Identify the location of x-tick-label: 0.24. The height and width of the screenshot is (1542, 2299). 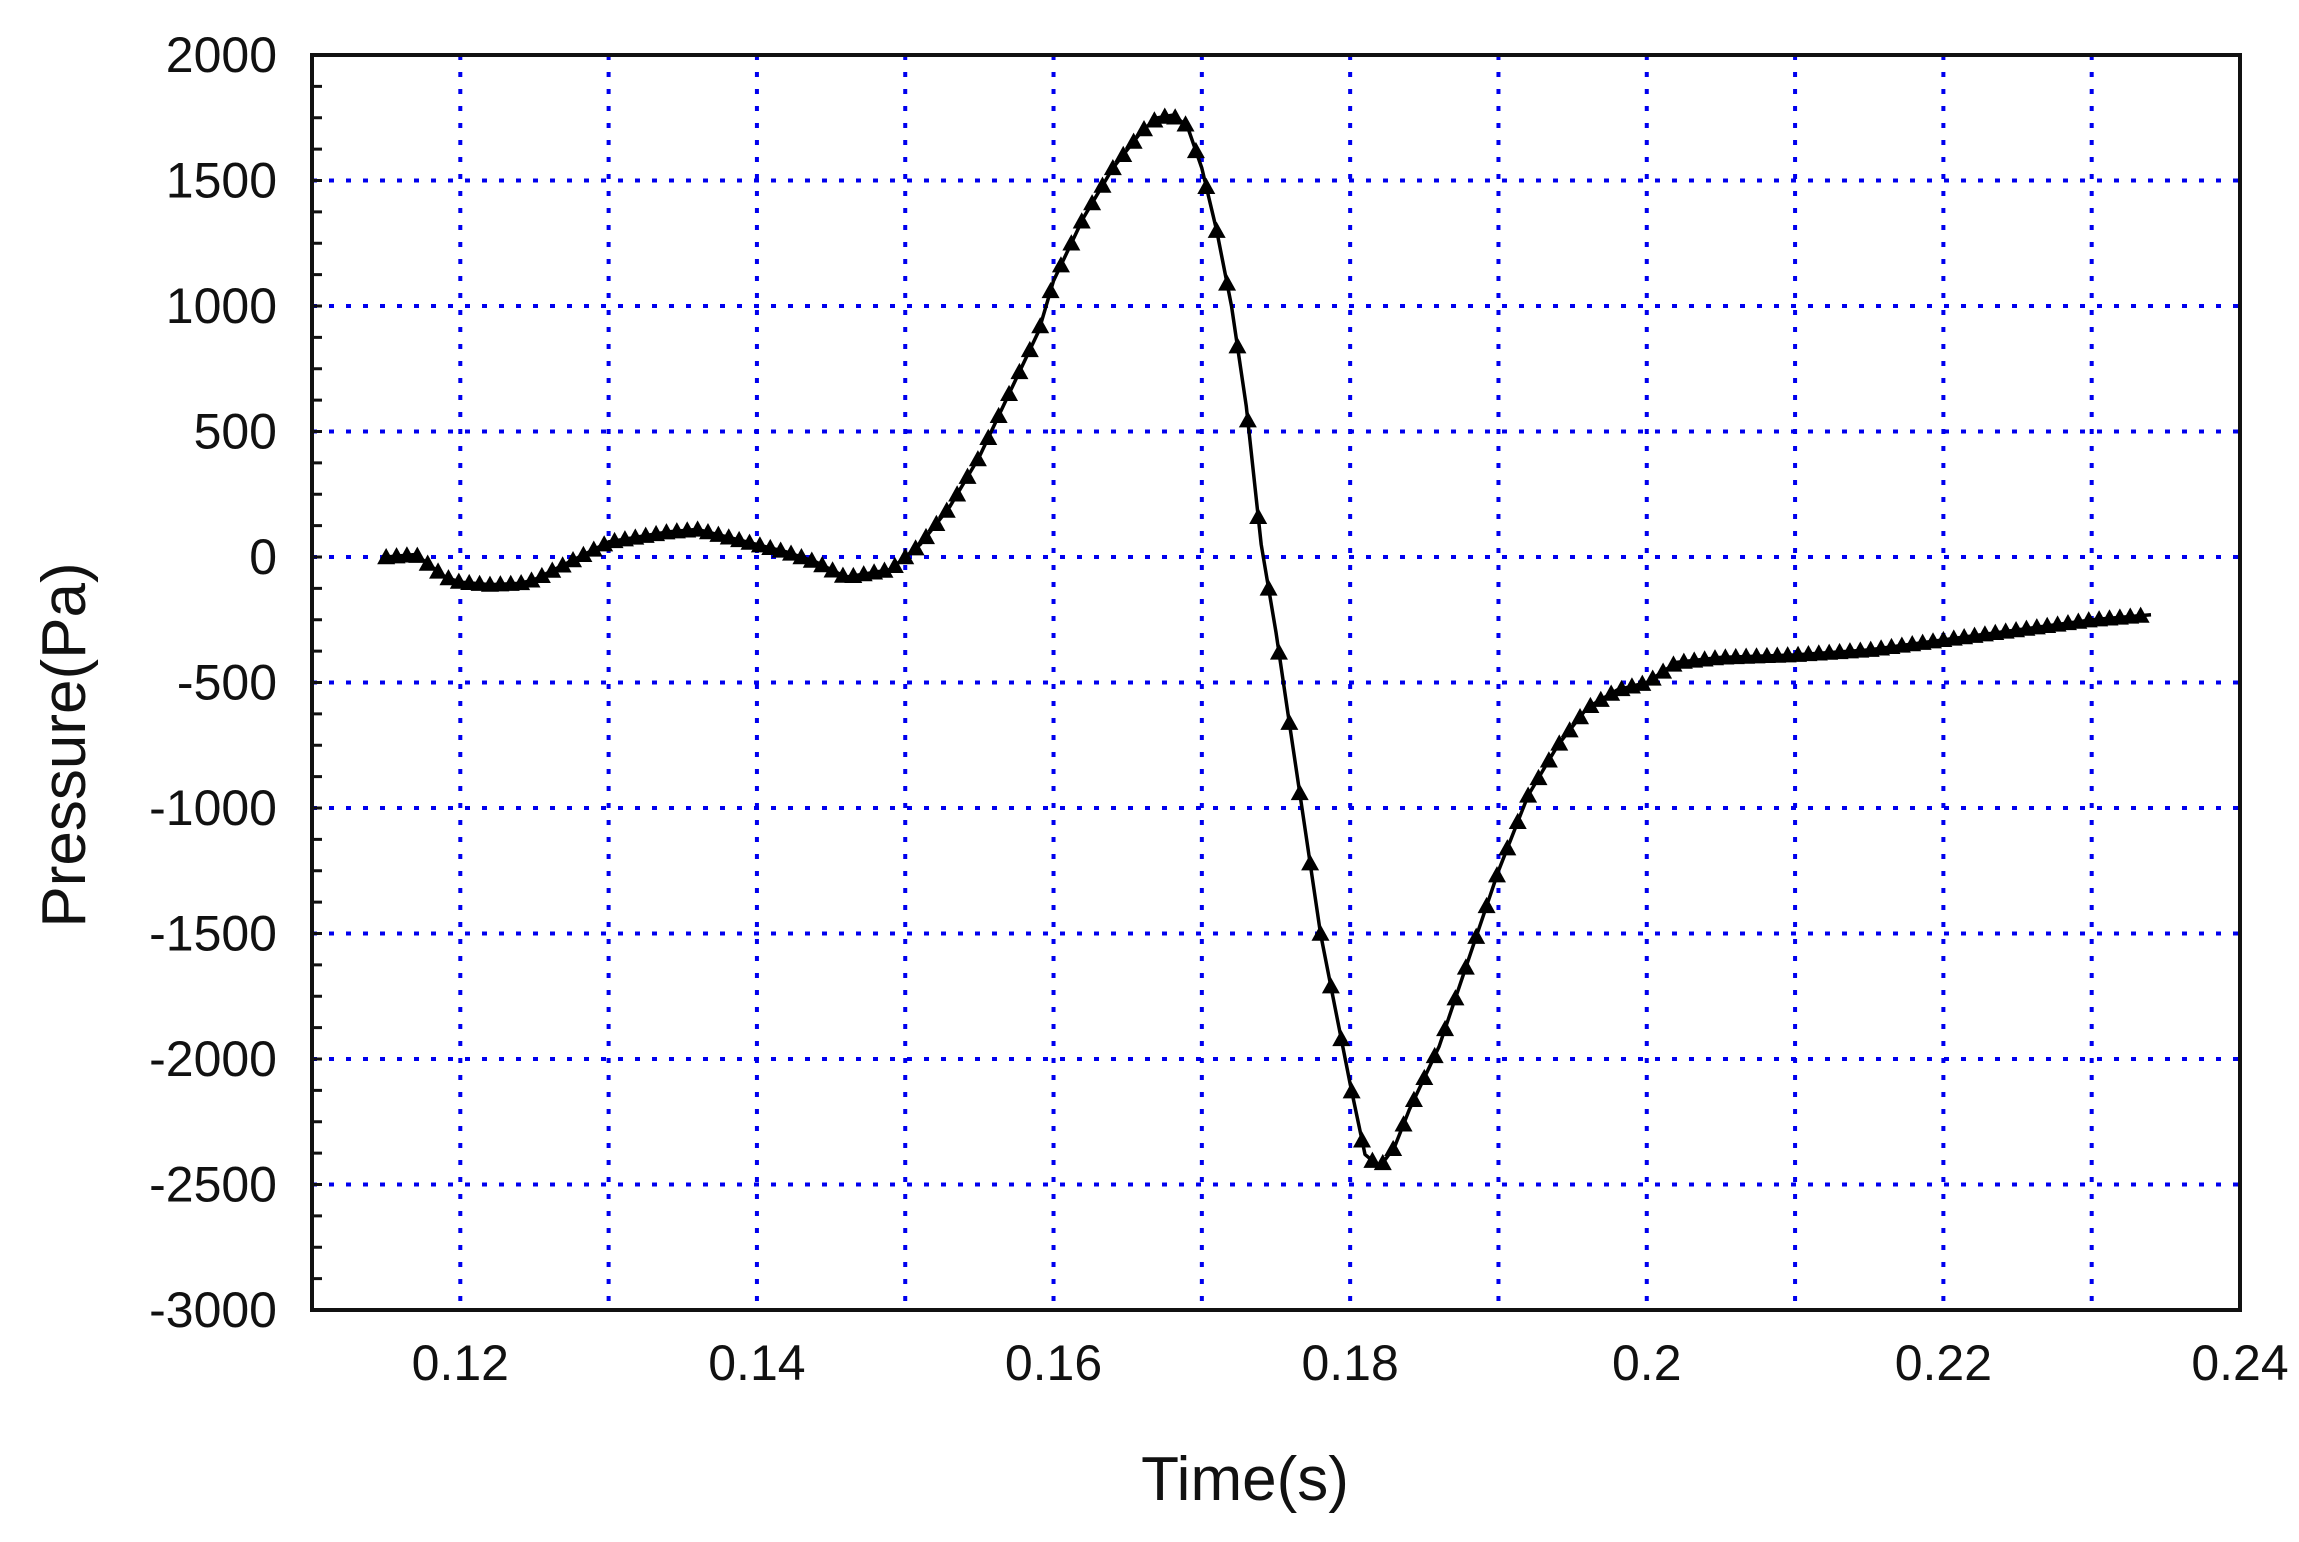
(2239, 1363).